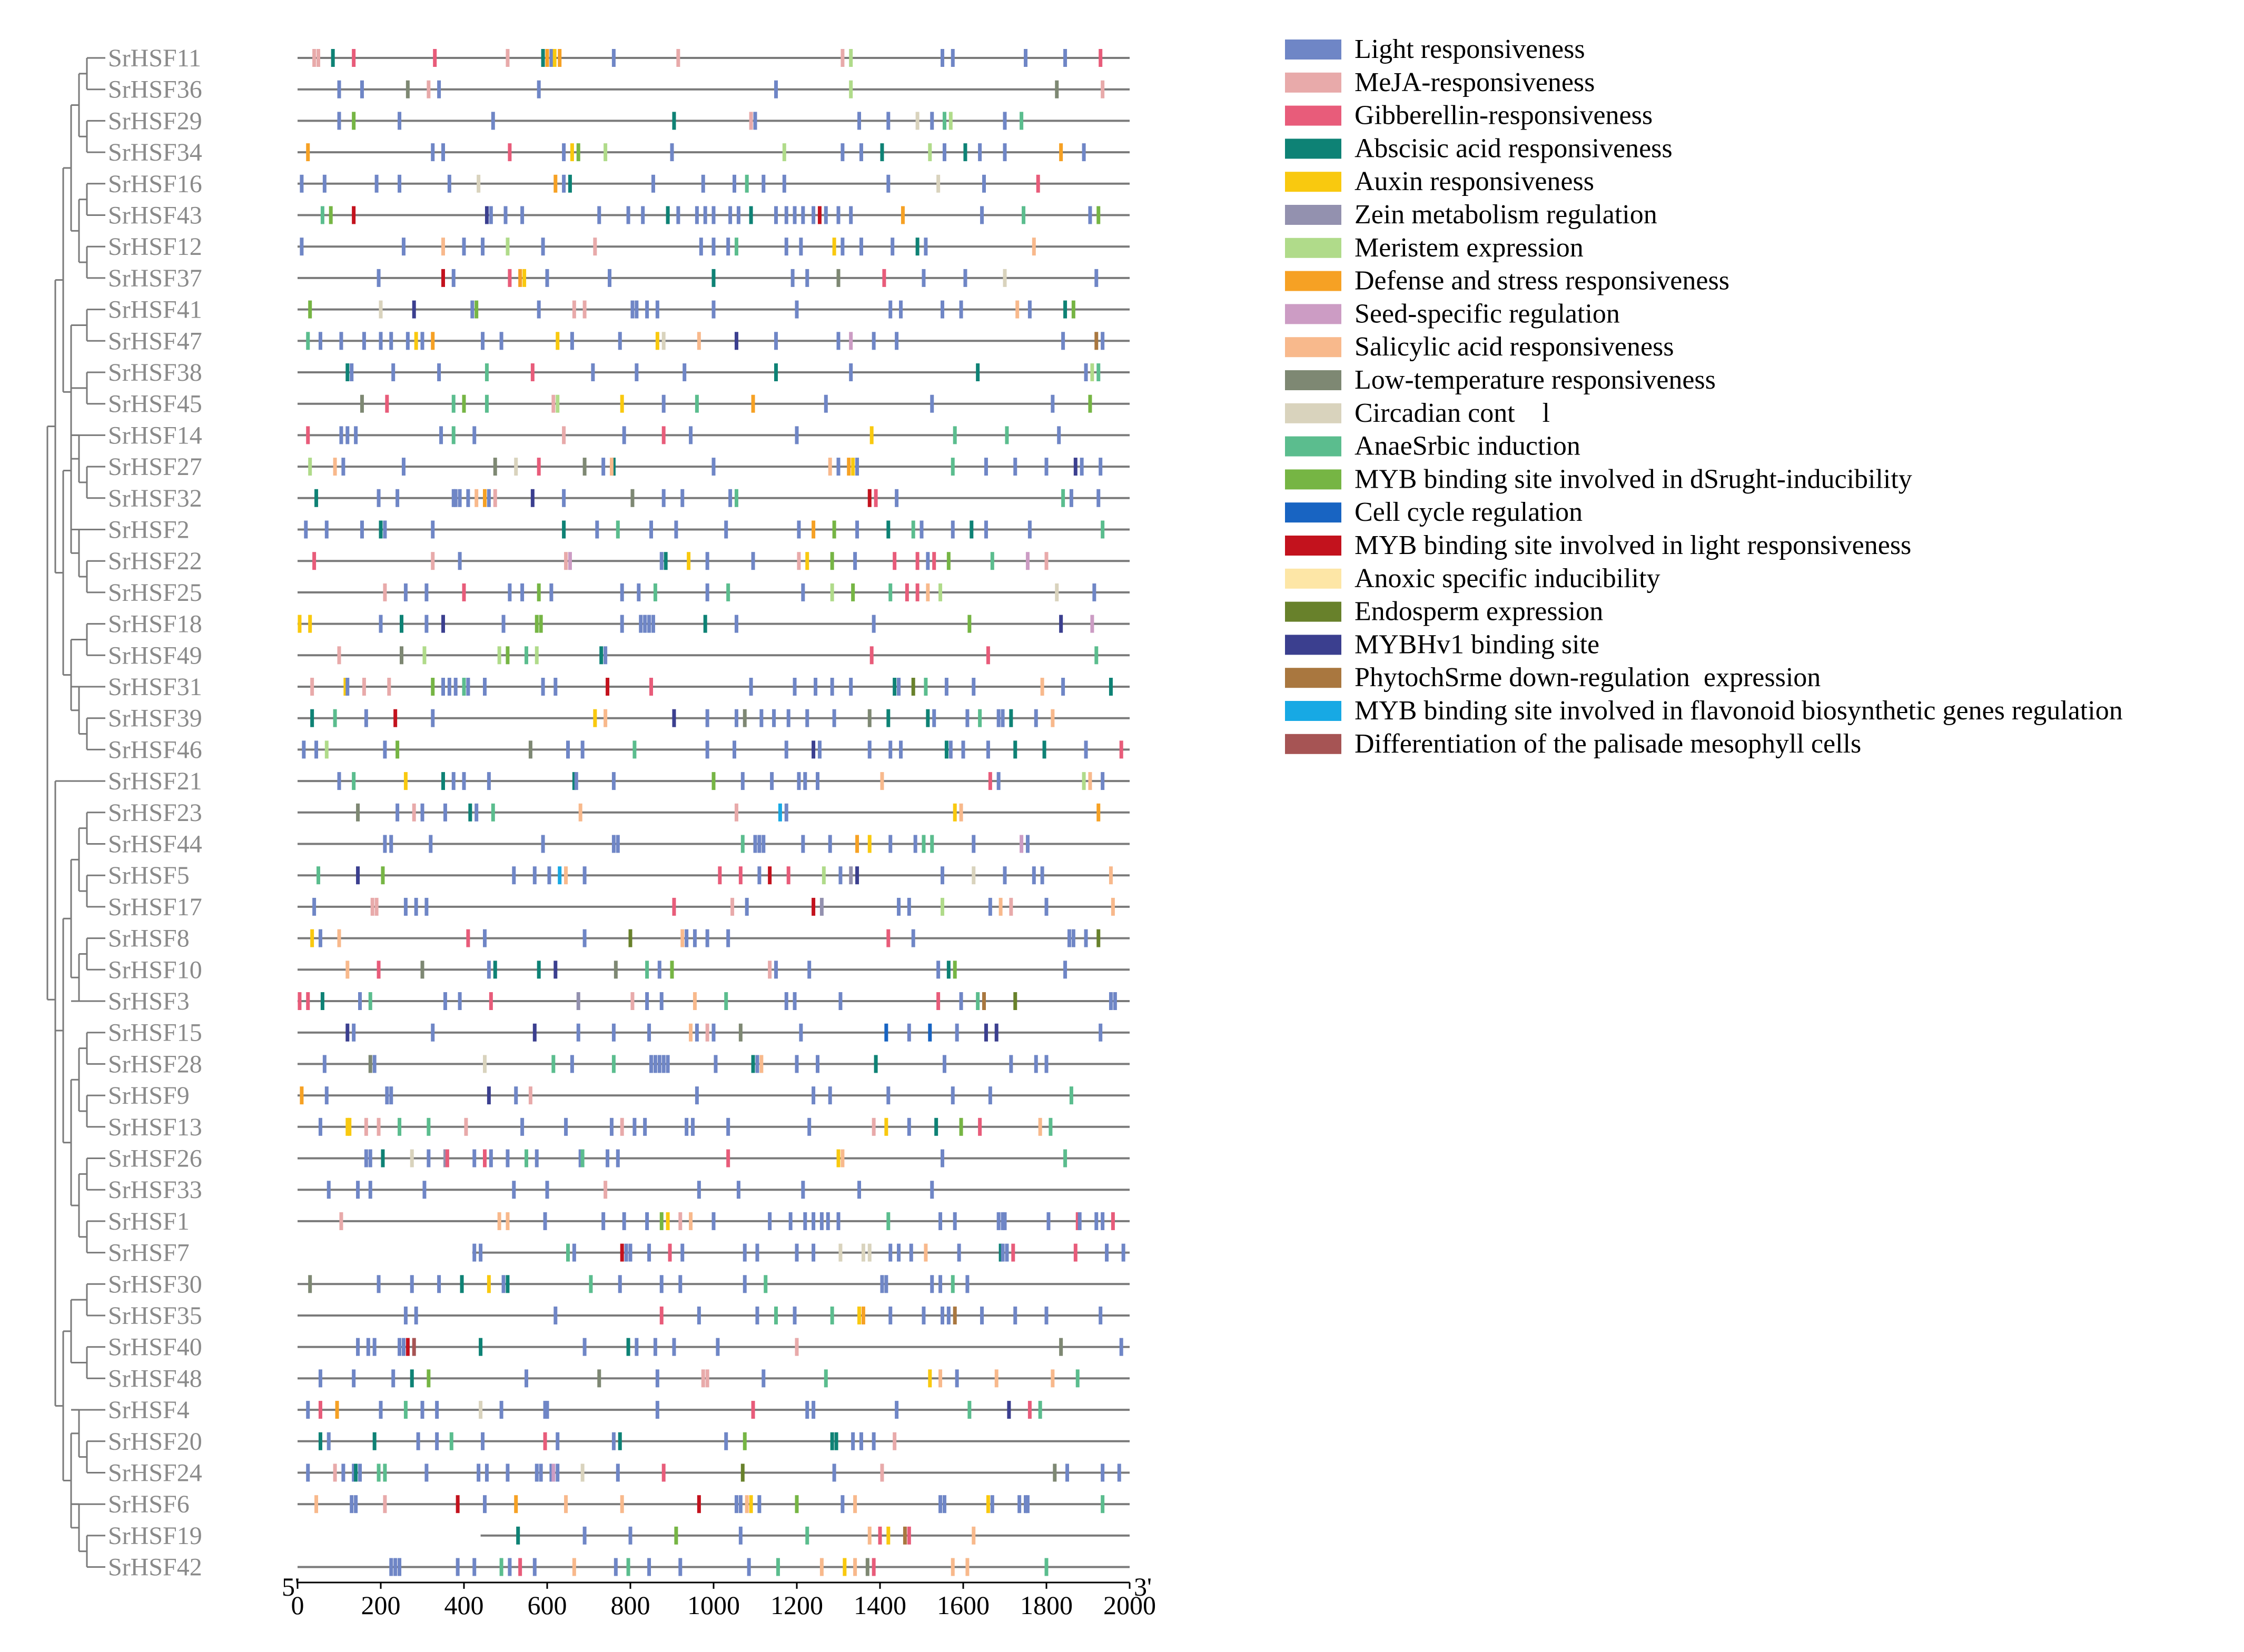 Image resolution: width=2244 pixels, height=1652 pixels. I want to click on gene-label: SrHSF36, so click(155, 90).